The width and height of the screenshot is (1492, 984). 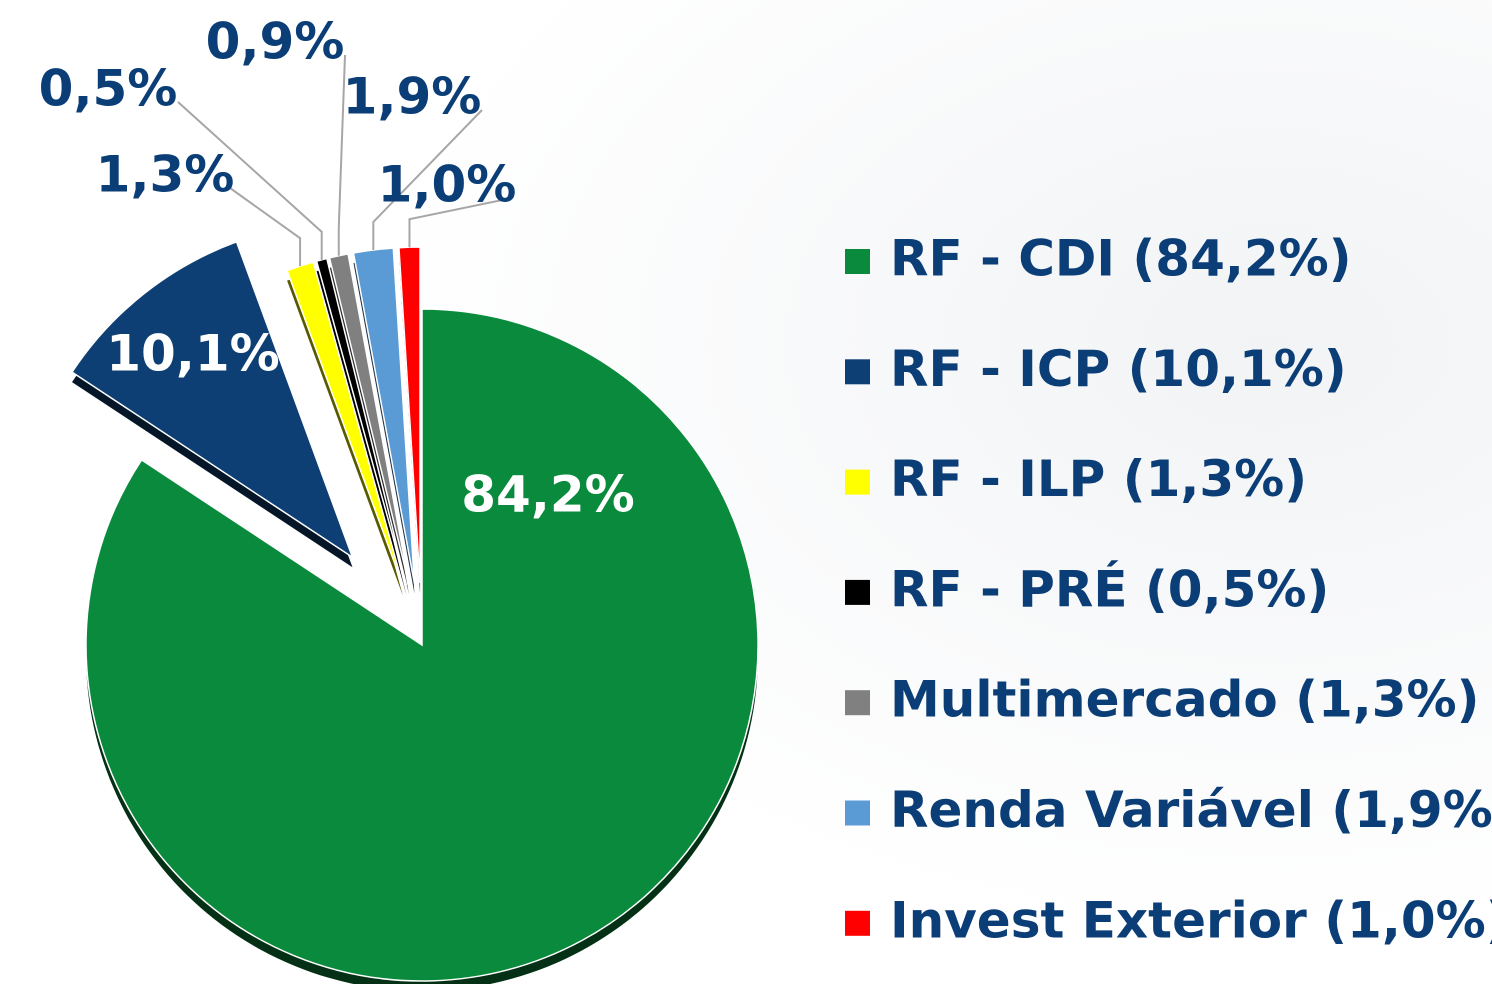 What do you see at coordinates (1121, 259) in the screenshot?
I see `legend-label: RF - CDI (84,2%)` at bounding box center [1121, 259].